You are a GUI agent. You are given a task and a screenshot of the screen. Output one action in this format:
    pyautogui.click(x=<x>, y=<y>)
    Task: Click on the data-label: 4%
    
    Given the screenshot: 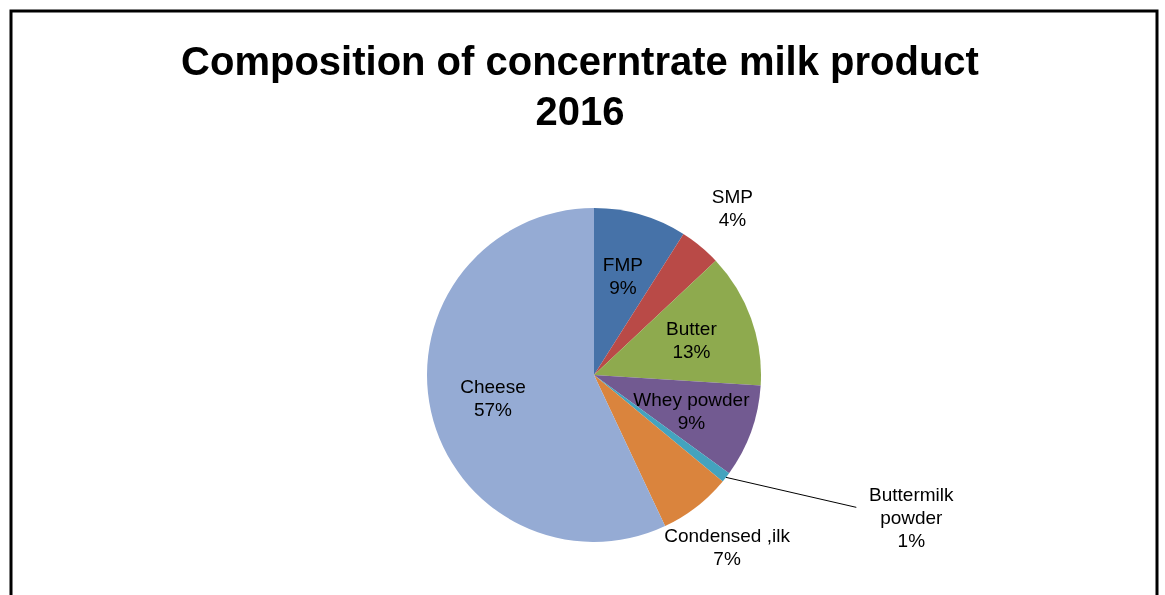 What is the action you would take?
    pyautogui.click(x=732, y=220)
    